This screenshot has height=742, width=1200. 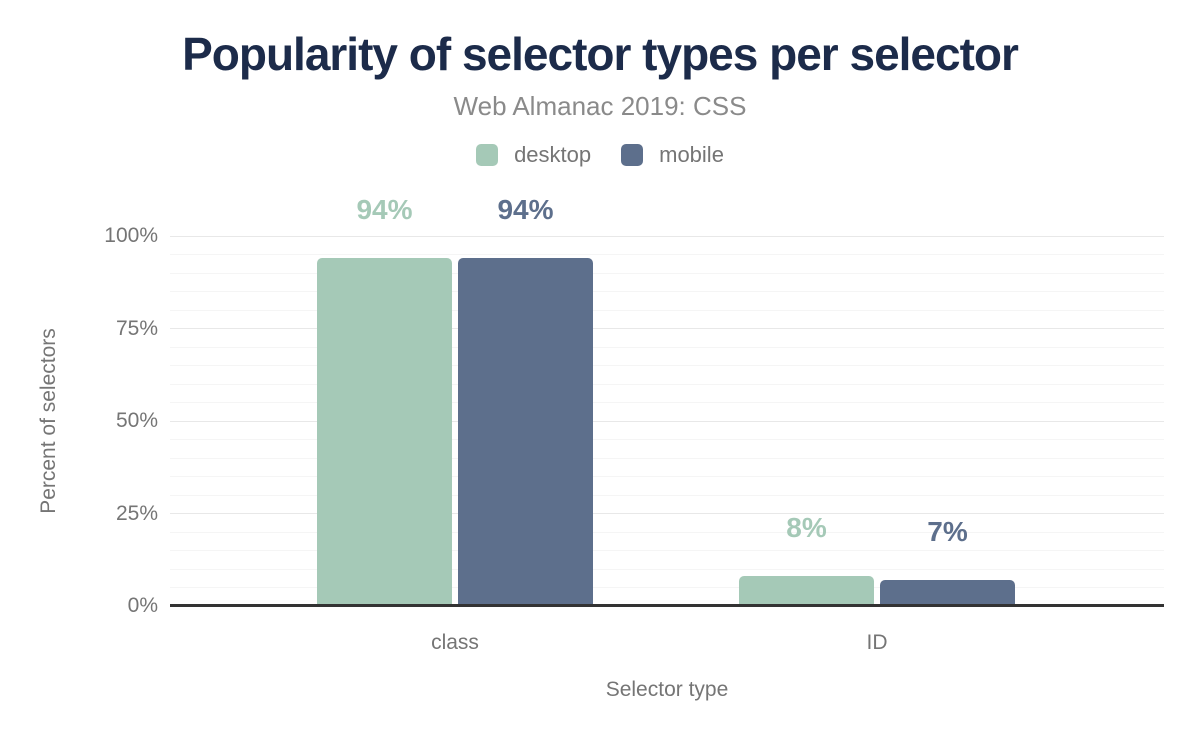 What do you see at coordinates (667, 689) in the screenshot?
I see `x-axis-title: Selector type` at bounding box center [667, 689].